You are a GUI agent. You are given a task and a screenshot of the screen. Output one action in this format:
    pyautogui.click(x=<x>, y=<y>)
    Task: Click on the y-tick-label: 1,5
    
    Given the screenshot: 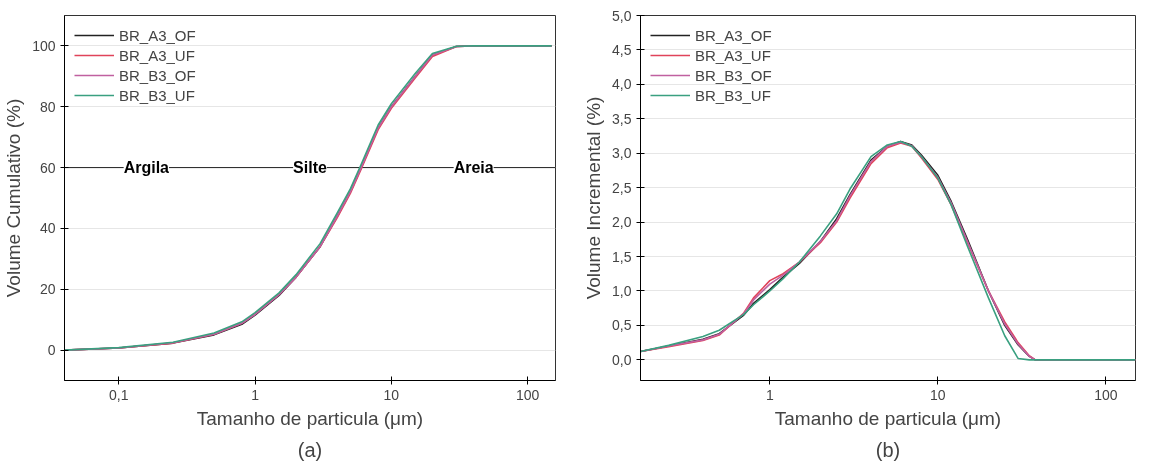 What is the action you would take?
    pyautogui.click(x=622, y=256)
    